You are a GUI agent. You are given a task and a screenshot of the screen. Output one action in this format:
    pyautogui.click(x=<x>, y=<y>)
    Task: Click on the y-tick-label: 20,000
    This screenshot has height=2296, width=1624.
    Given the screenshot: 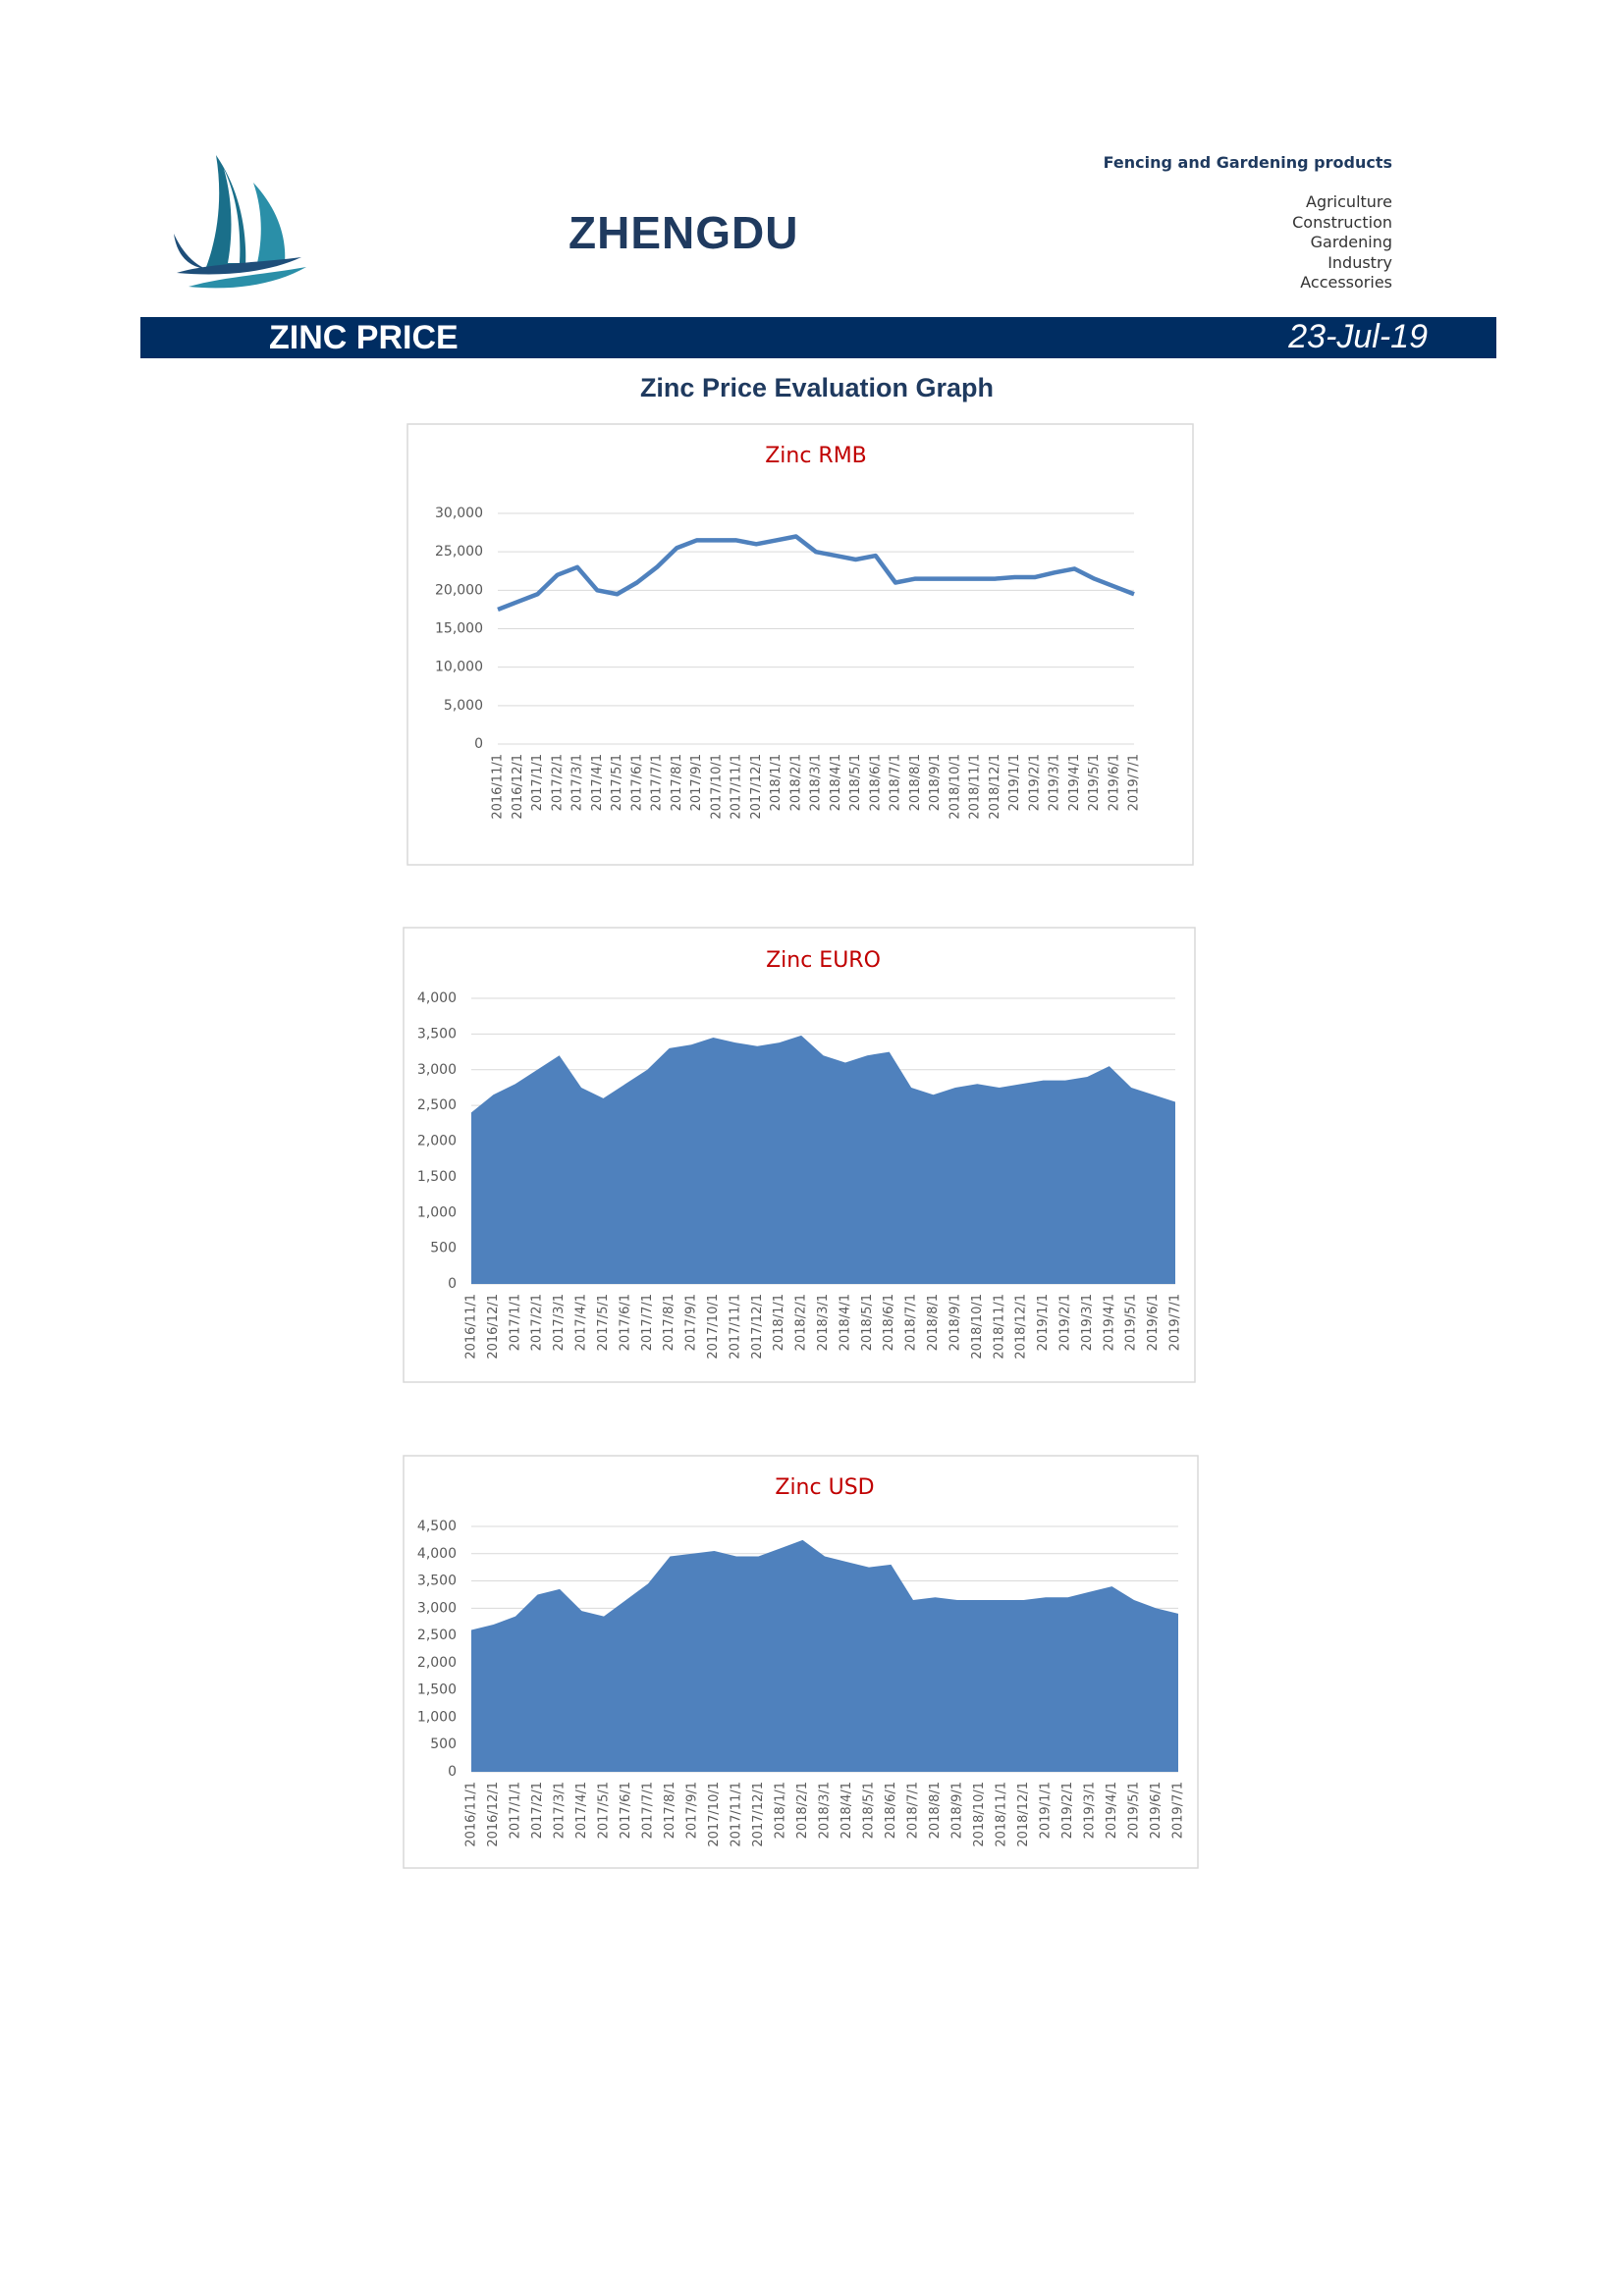 What is the action you would take?
    pyautogui.click(x=459, y=590)
    